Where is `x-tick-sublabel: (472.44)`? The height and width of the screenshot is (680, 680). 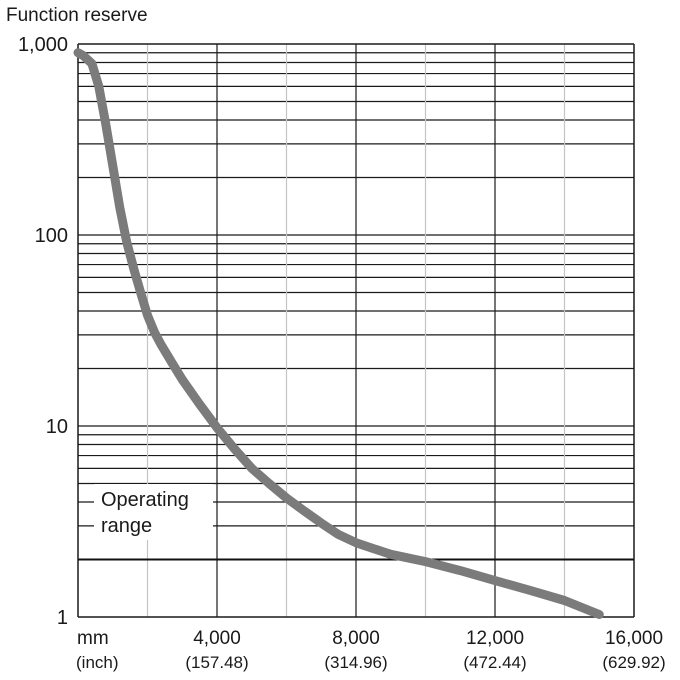
x-tick-sublabel: (472.44) is located at coordinates (494, 662).